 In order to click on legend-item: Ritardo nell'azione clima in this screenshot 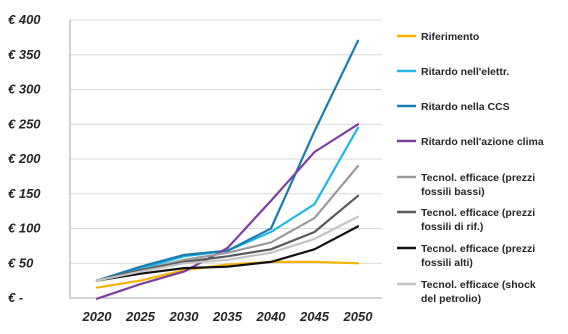, I will do `click(470, 142)`.